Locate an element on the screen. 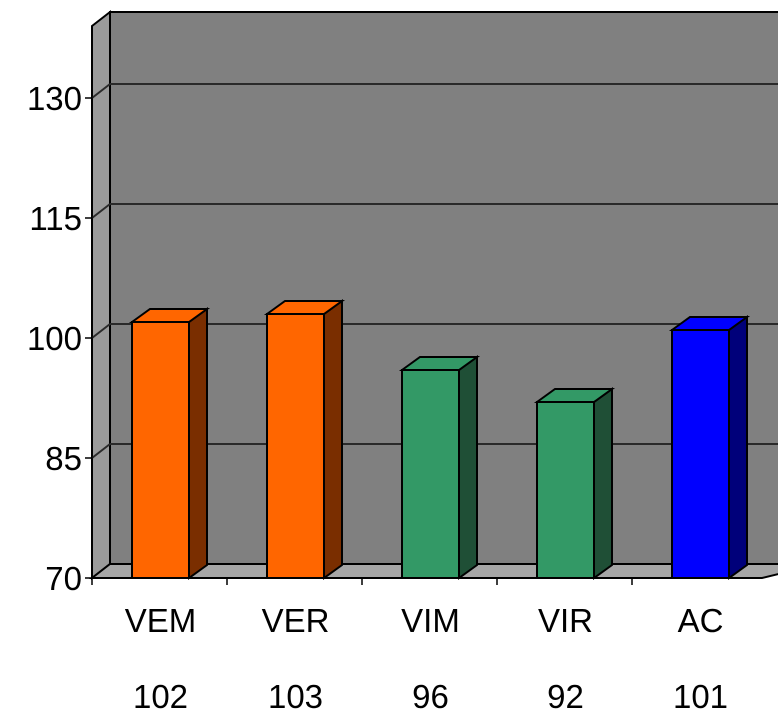  x-tick-label: AC is located at coordinates (701, 620).